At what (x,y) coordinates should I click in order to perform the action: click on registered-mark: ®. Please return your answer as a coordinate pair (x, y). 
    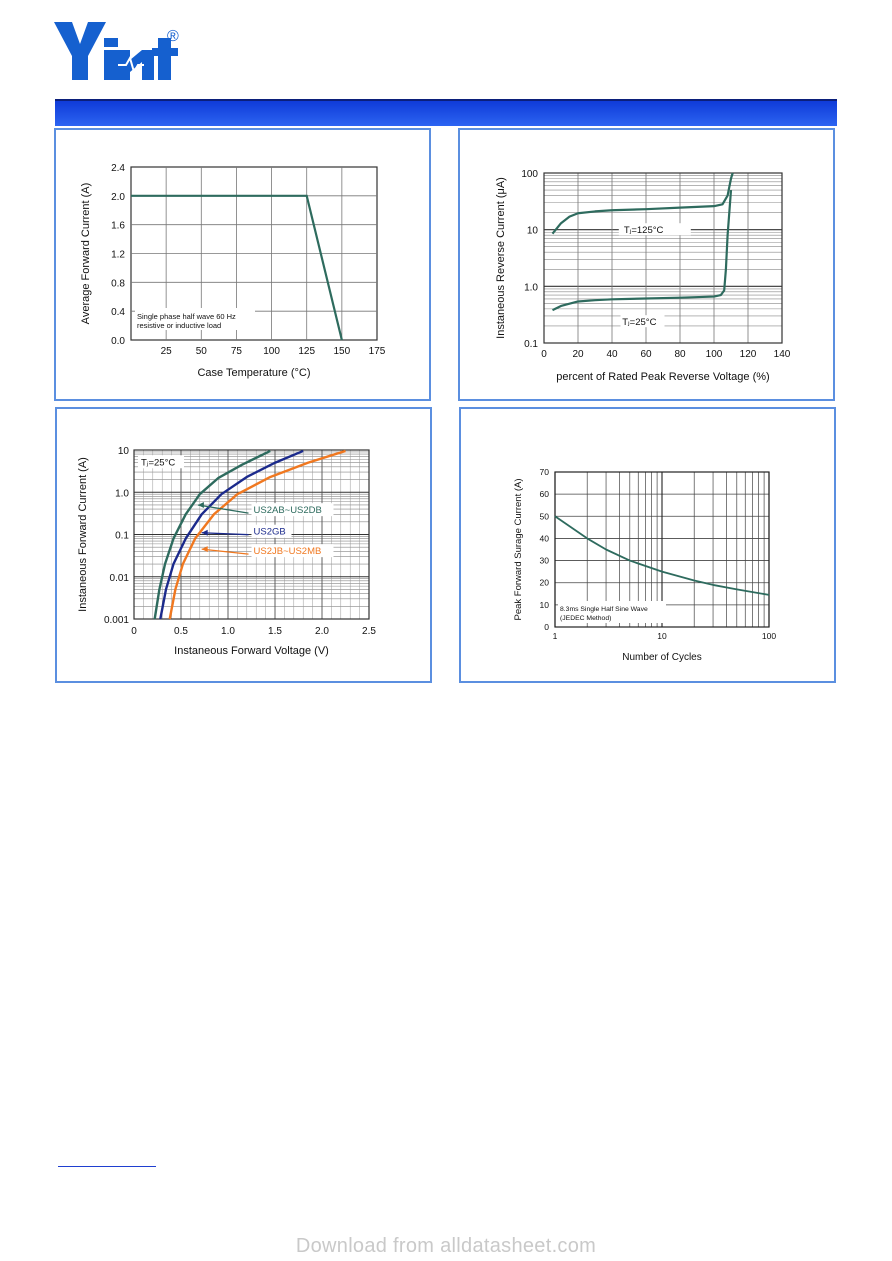
    Looking at the image, I should click on (173, 36).